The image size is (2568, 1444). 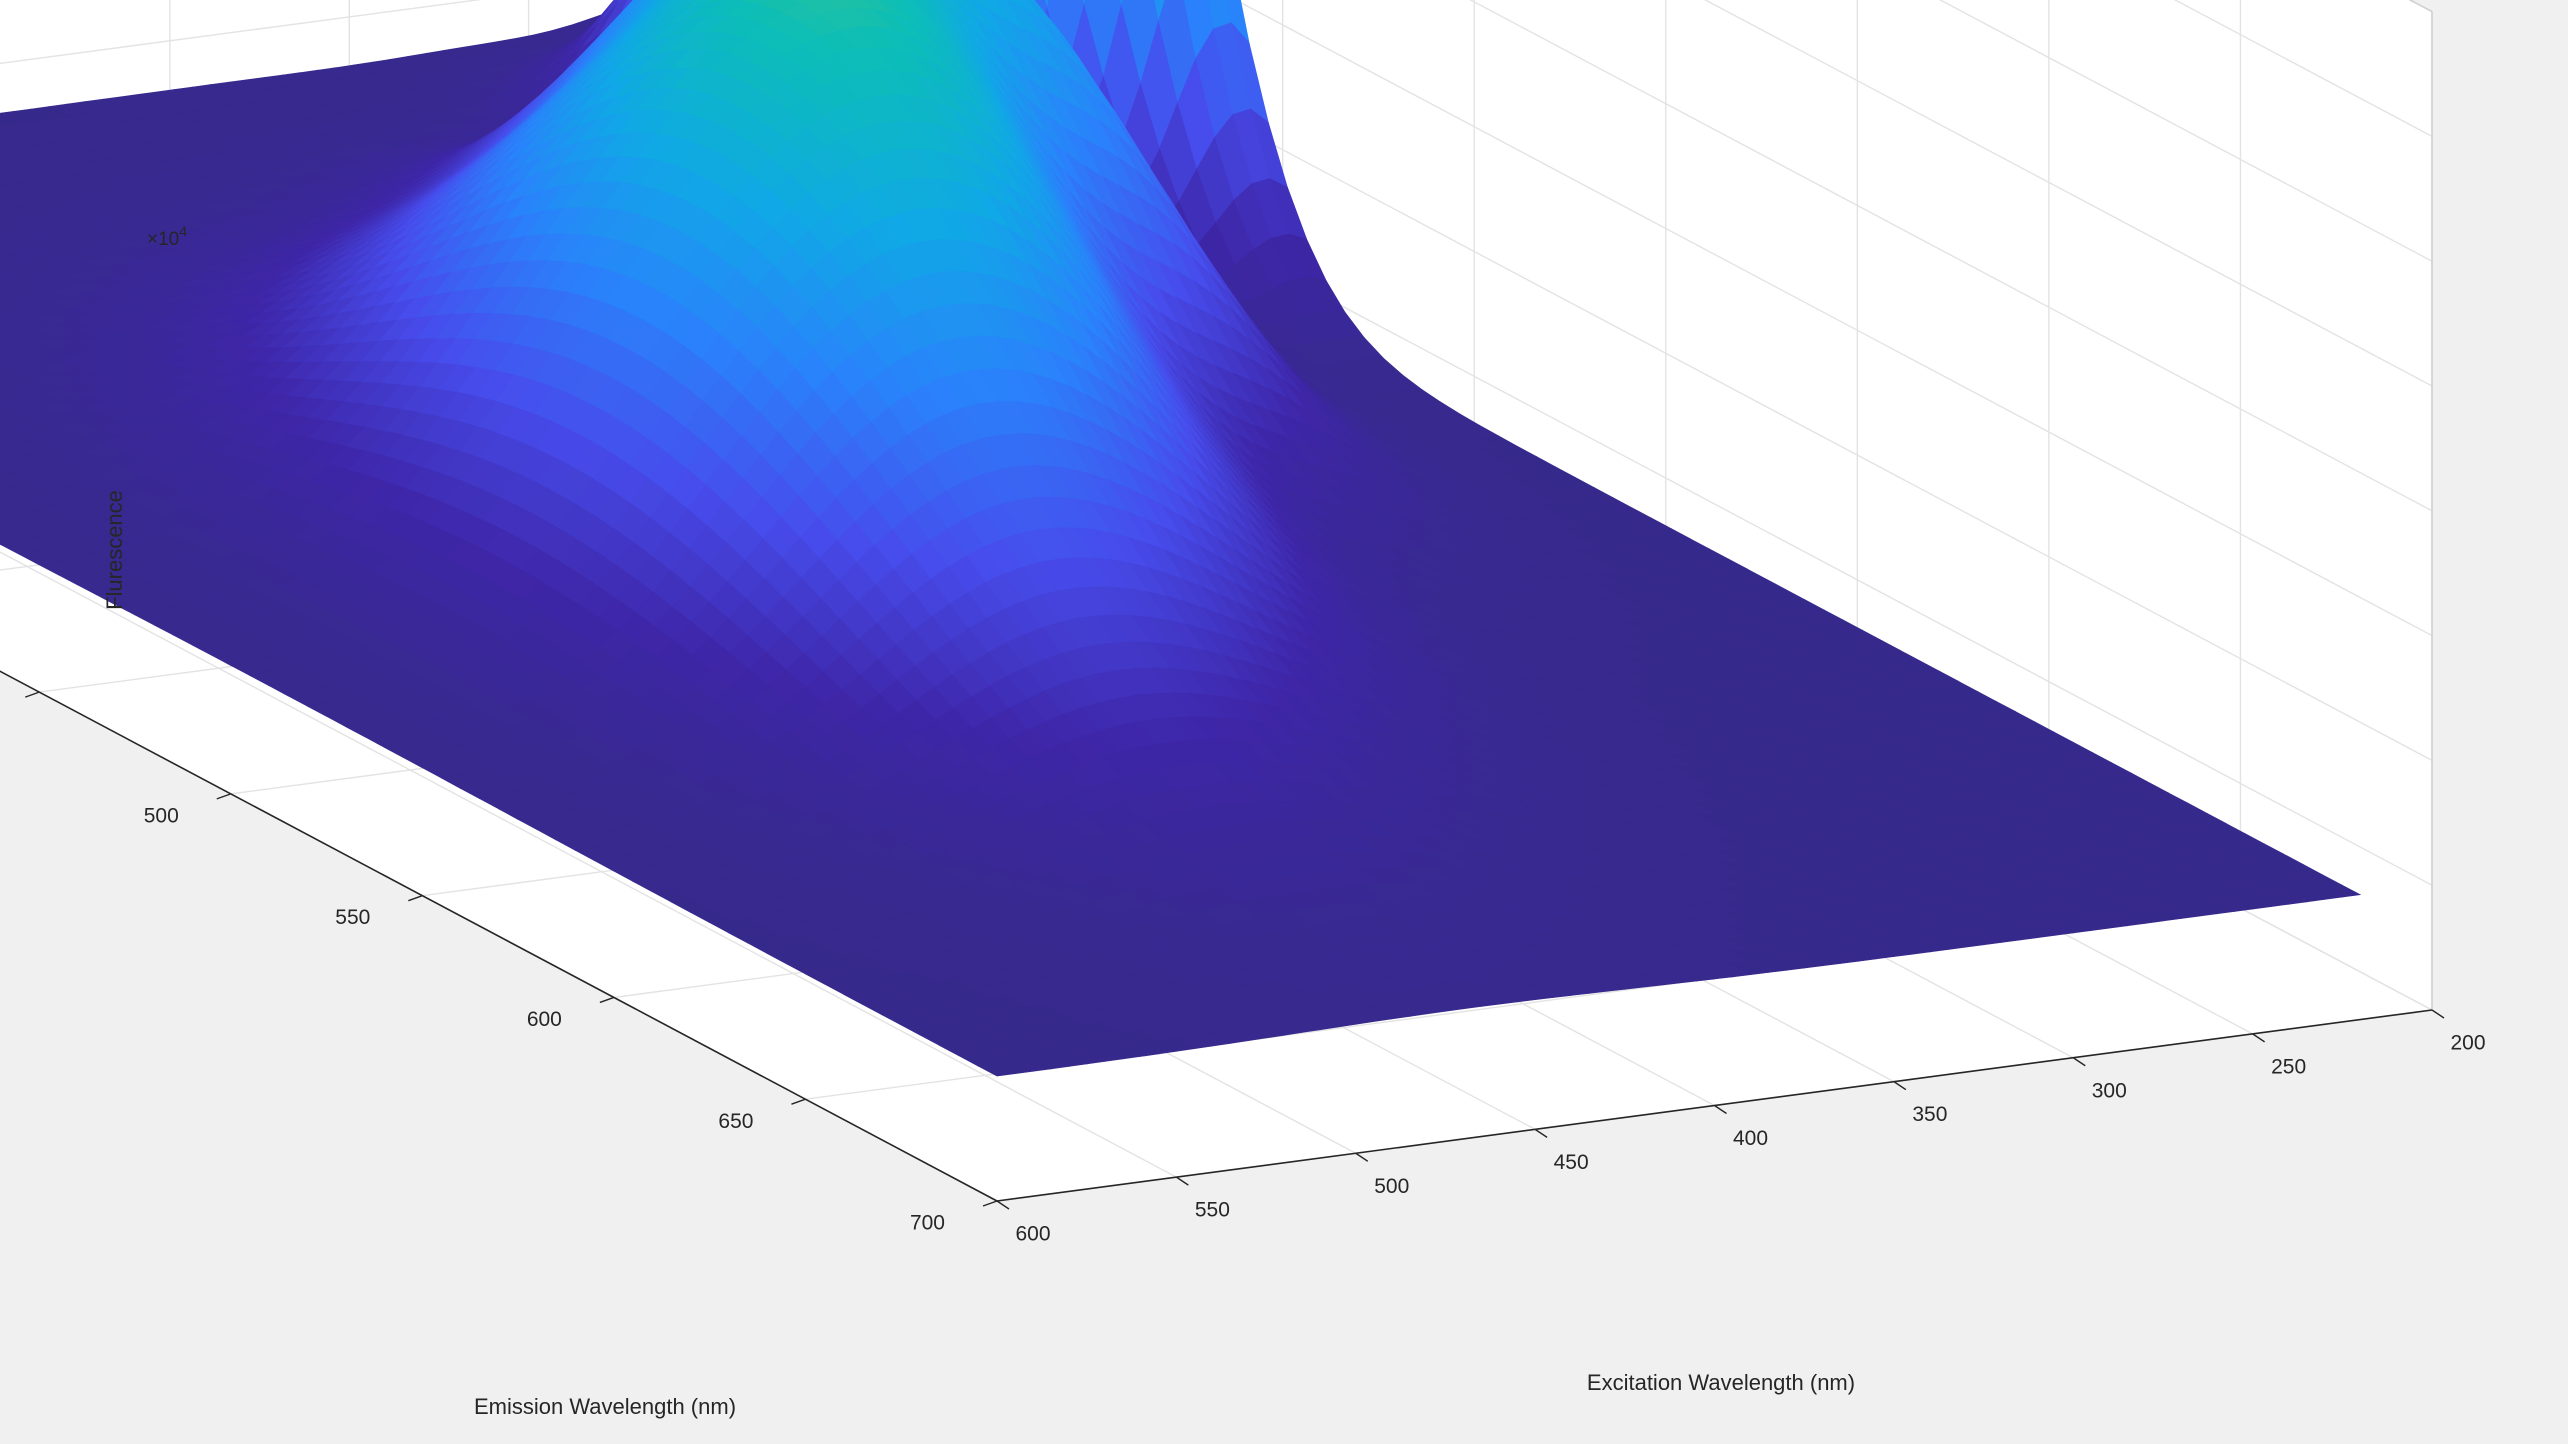 What do you see at coordinates (241, 32) in the screenshot?
I see `grid-z-left` at bounding box center [241, 32].